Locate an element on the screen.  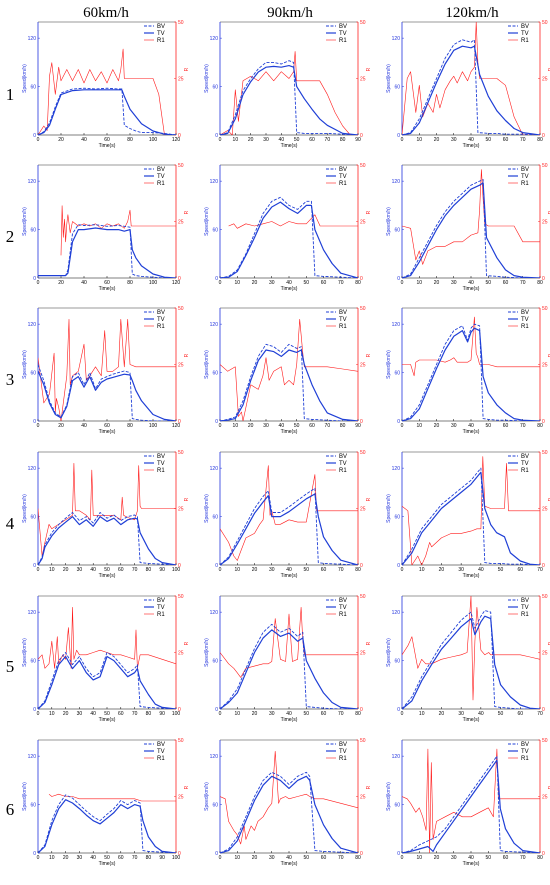
legend-label-r1: R1 is located at coordinates (525, 759).